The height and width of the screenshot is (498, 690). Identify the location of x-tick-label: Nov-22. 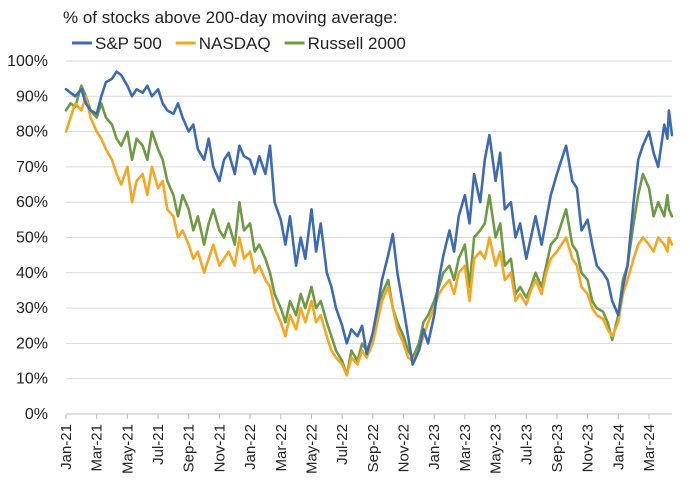
(404, 448).